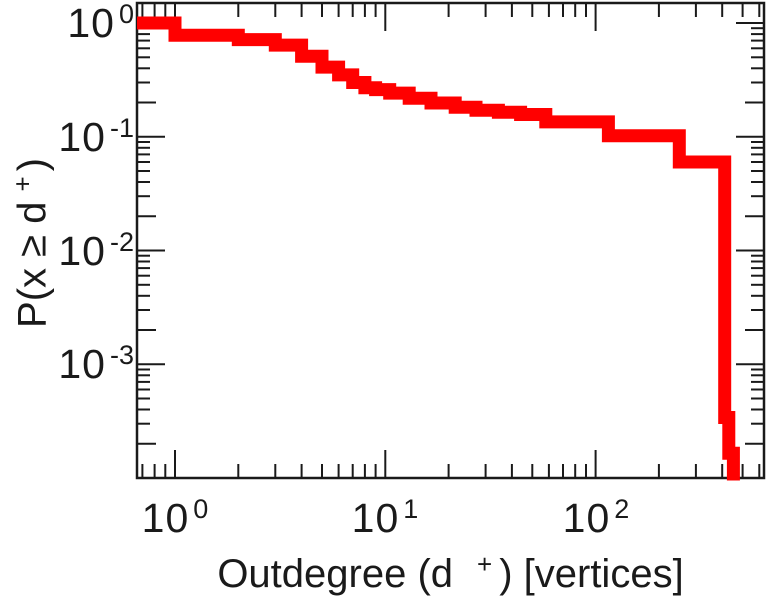  Describe the element at coordinates (32, 264) in the screenshot. I see `y-axis-title-text: P(x ≥ d` at that location.